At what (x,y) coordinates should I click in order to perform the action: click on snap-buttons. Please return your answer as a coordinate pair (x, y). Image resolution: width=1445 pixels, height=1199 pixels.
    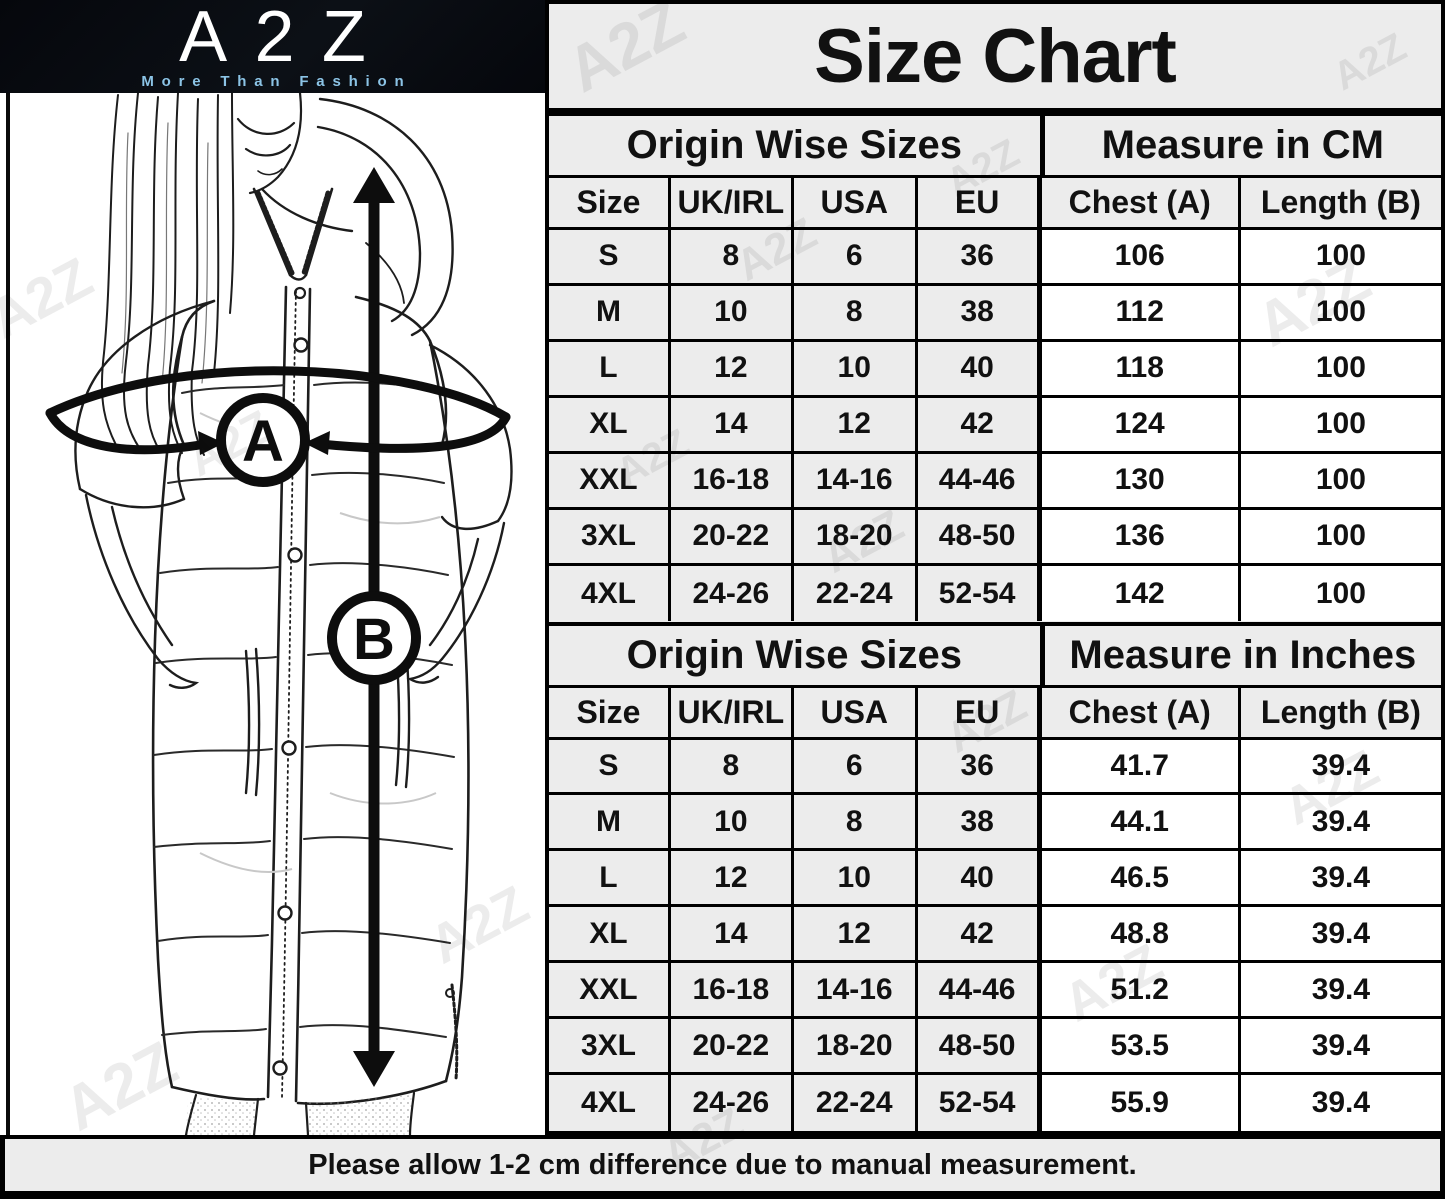
    Looking at the image, I should click on (290, 706).